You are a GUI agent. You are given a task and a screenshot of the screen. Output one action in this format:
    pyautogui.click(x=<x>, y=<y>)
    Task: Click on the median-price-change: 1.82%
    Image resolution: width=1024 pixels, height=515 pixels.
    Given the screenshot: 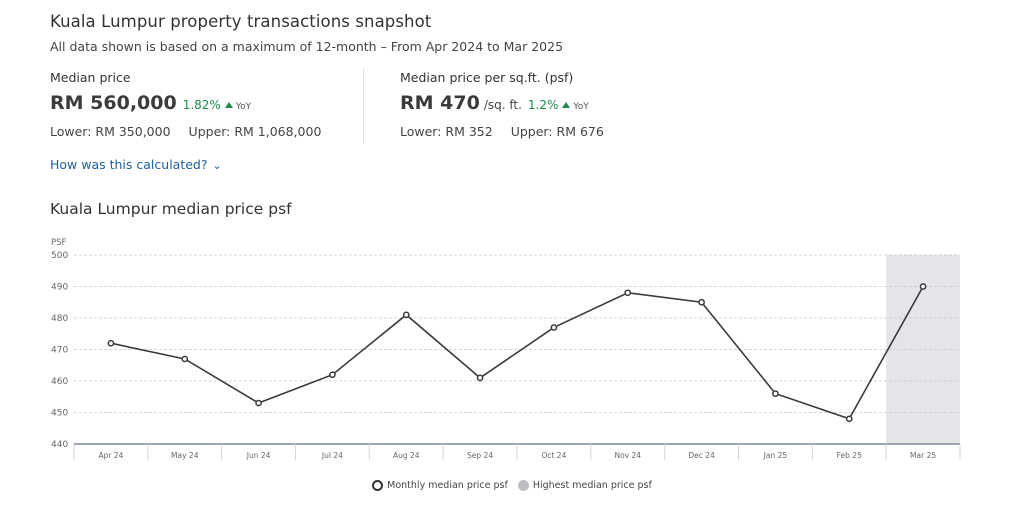 What is the action you would take?
    pyautogui.click(x=201, y=105)
    